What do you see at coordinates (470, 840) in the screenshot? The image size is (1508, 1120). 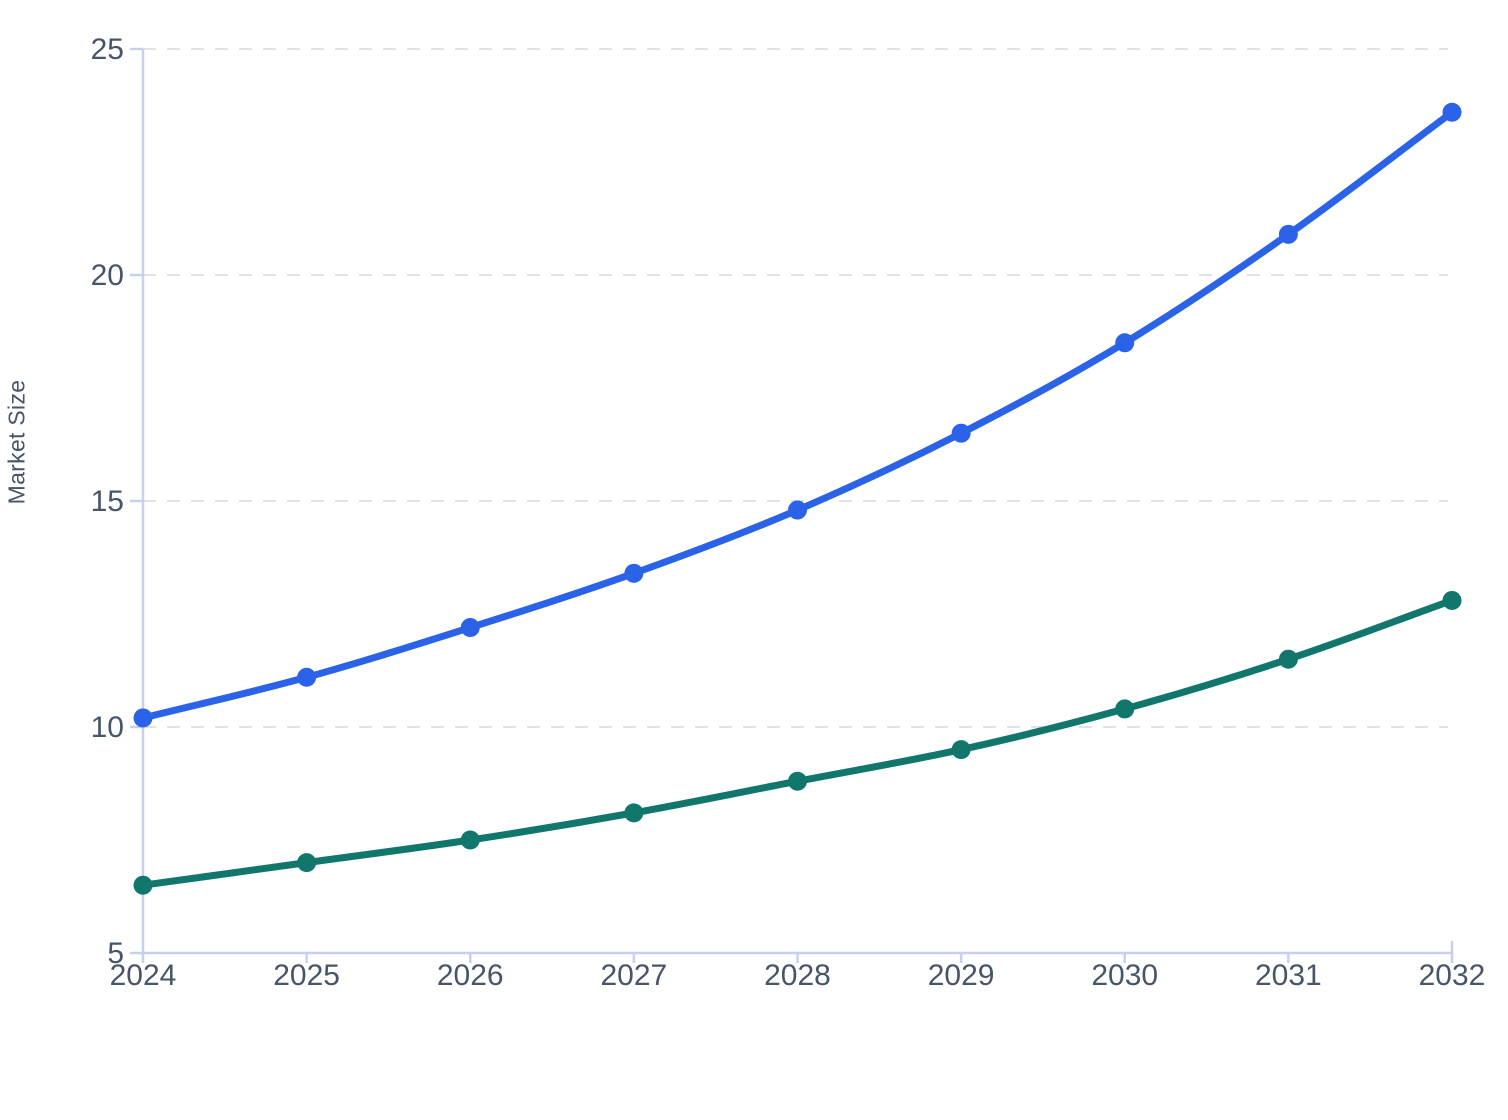 I see `data-point-green-series-2026` at bounding box center [470, 840].